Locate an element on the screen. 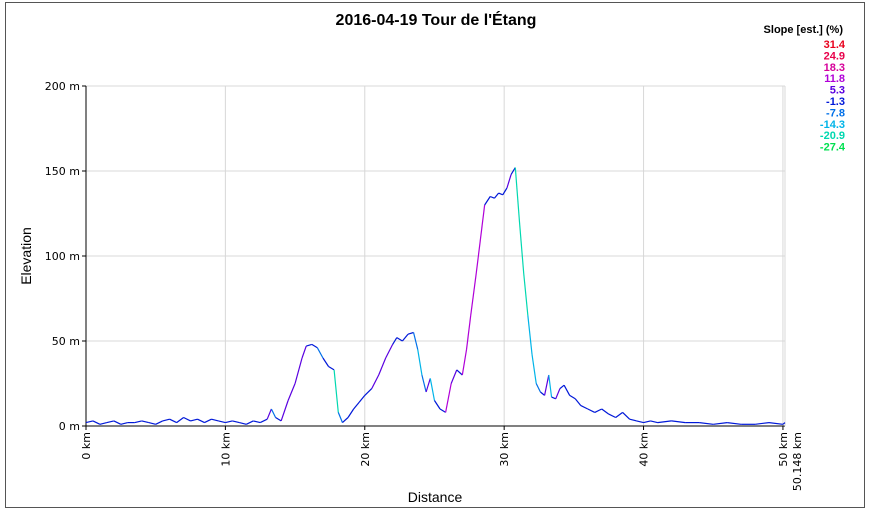 This screenshot has height=514, width=873. legend-title: Slope [est.] (%) is located at coordinates (804, 30).